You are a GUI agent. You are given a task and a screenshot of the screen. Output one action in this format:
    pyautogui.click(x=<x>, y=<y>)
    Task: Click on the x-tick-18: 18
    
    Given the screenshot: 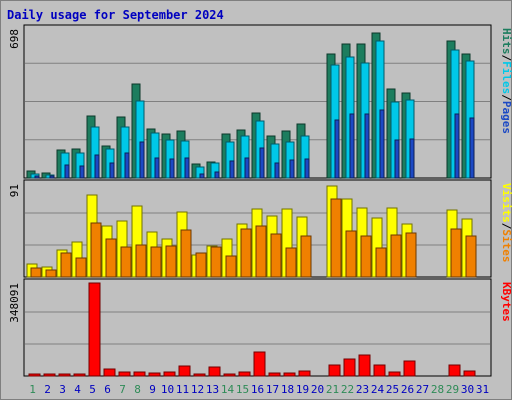 What is the action you would take?
    pyautogui.click(x=287, y=389)
    